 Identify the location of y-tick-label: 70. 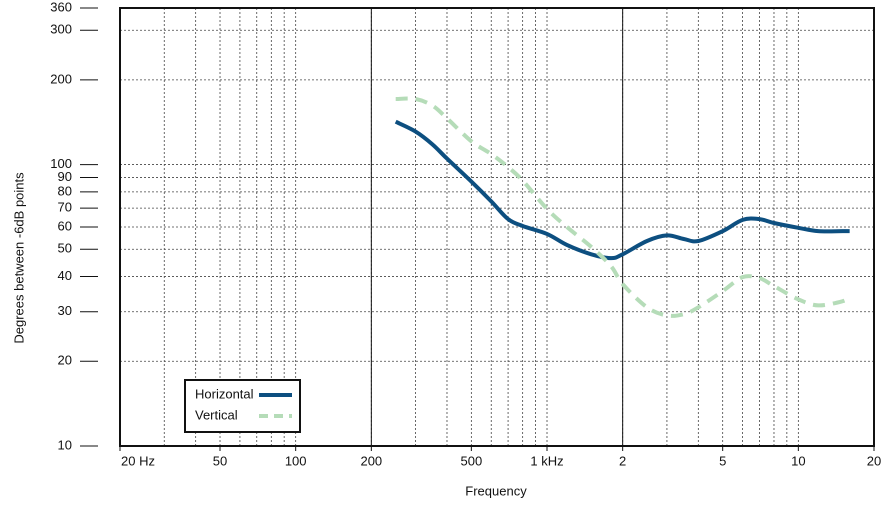
(65, 207).